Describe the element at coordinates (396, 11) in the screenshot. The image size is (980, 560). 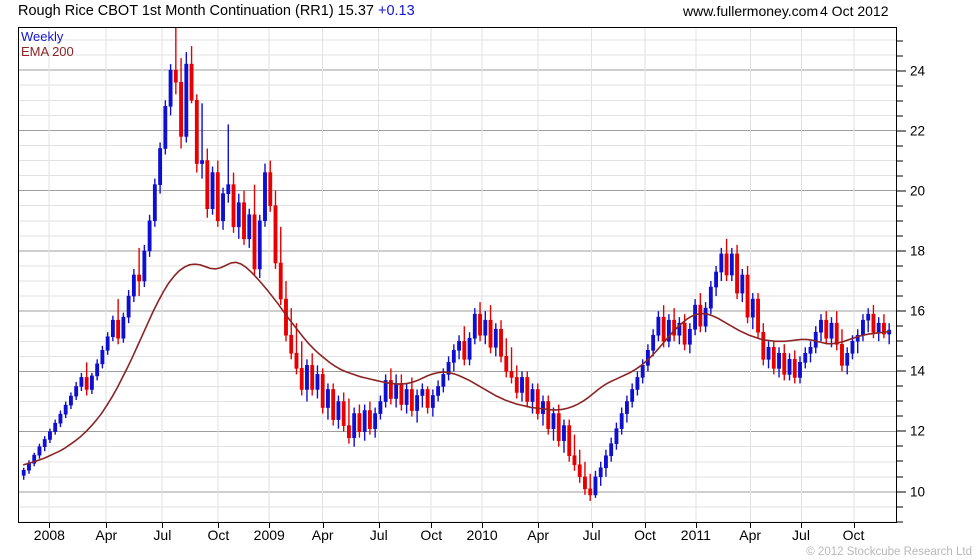
I see `price-change: +0.13` at that location.